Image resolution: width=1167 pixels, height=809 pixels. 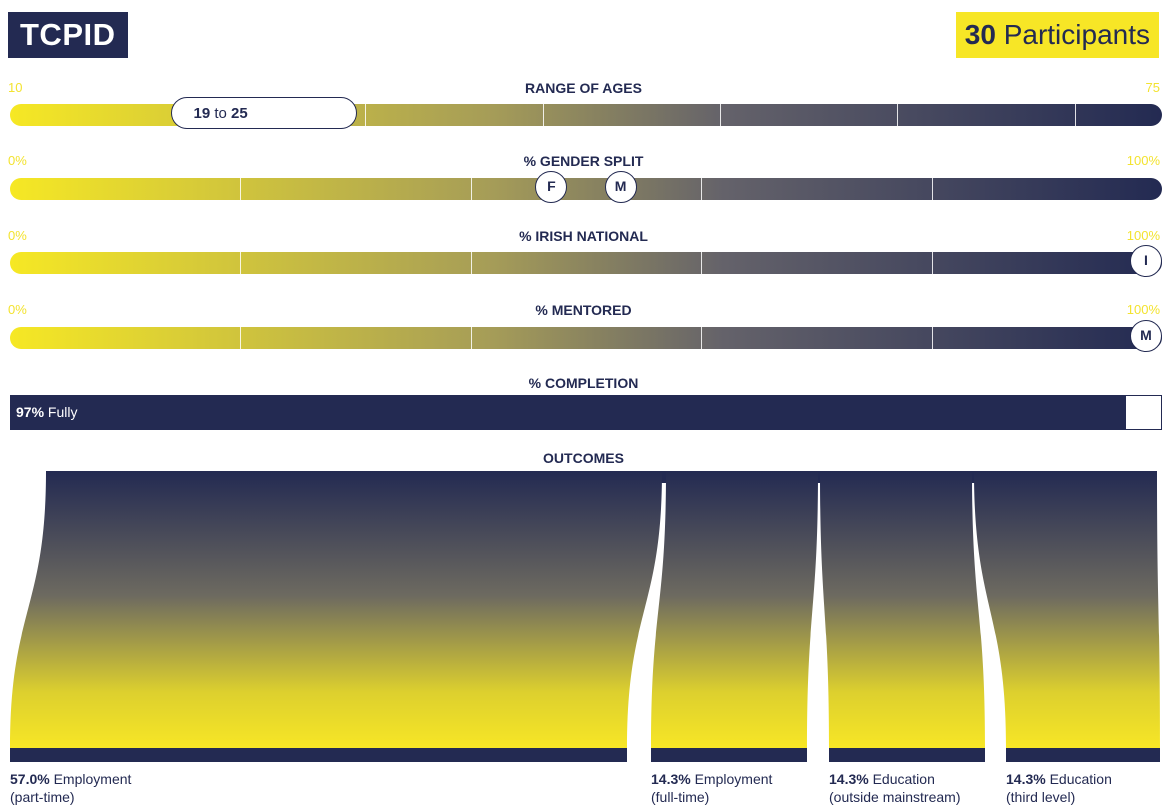 I want to click on mentored-min-label: 0%, so click(x=17, y=309).